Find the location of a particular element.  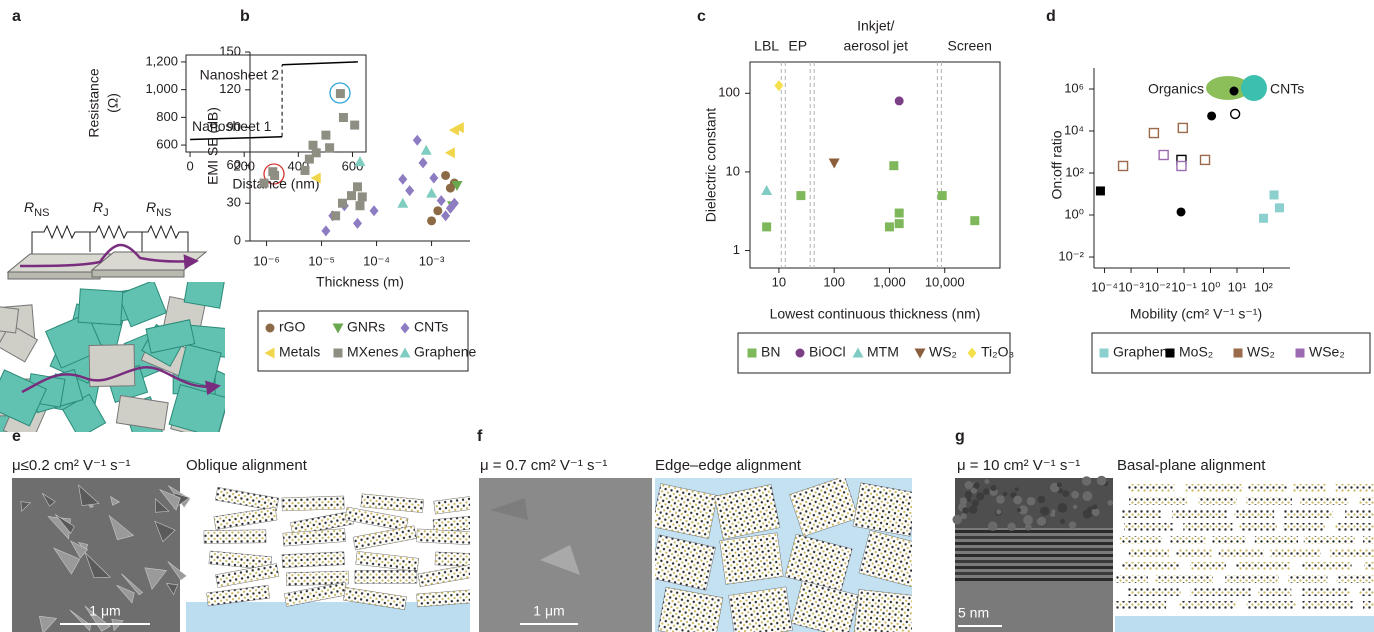

y-tick-label: 1,200 is located at coordinates (161, 60).